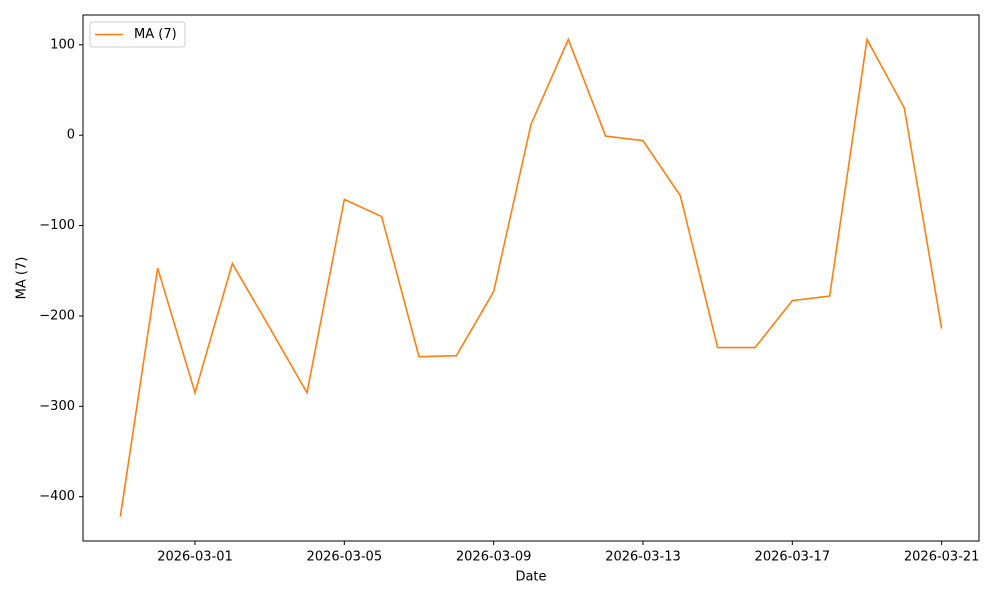  Describe the element at coordinates (71, 135) in the screenshot. I see `y-tick-label: 0` at that location.